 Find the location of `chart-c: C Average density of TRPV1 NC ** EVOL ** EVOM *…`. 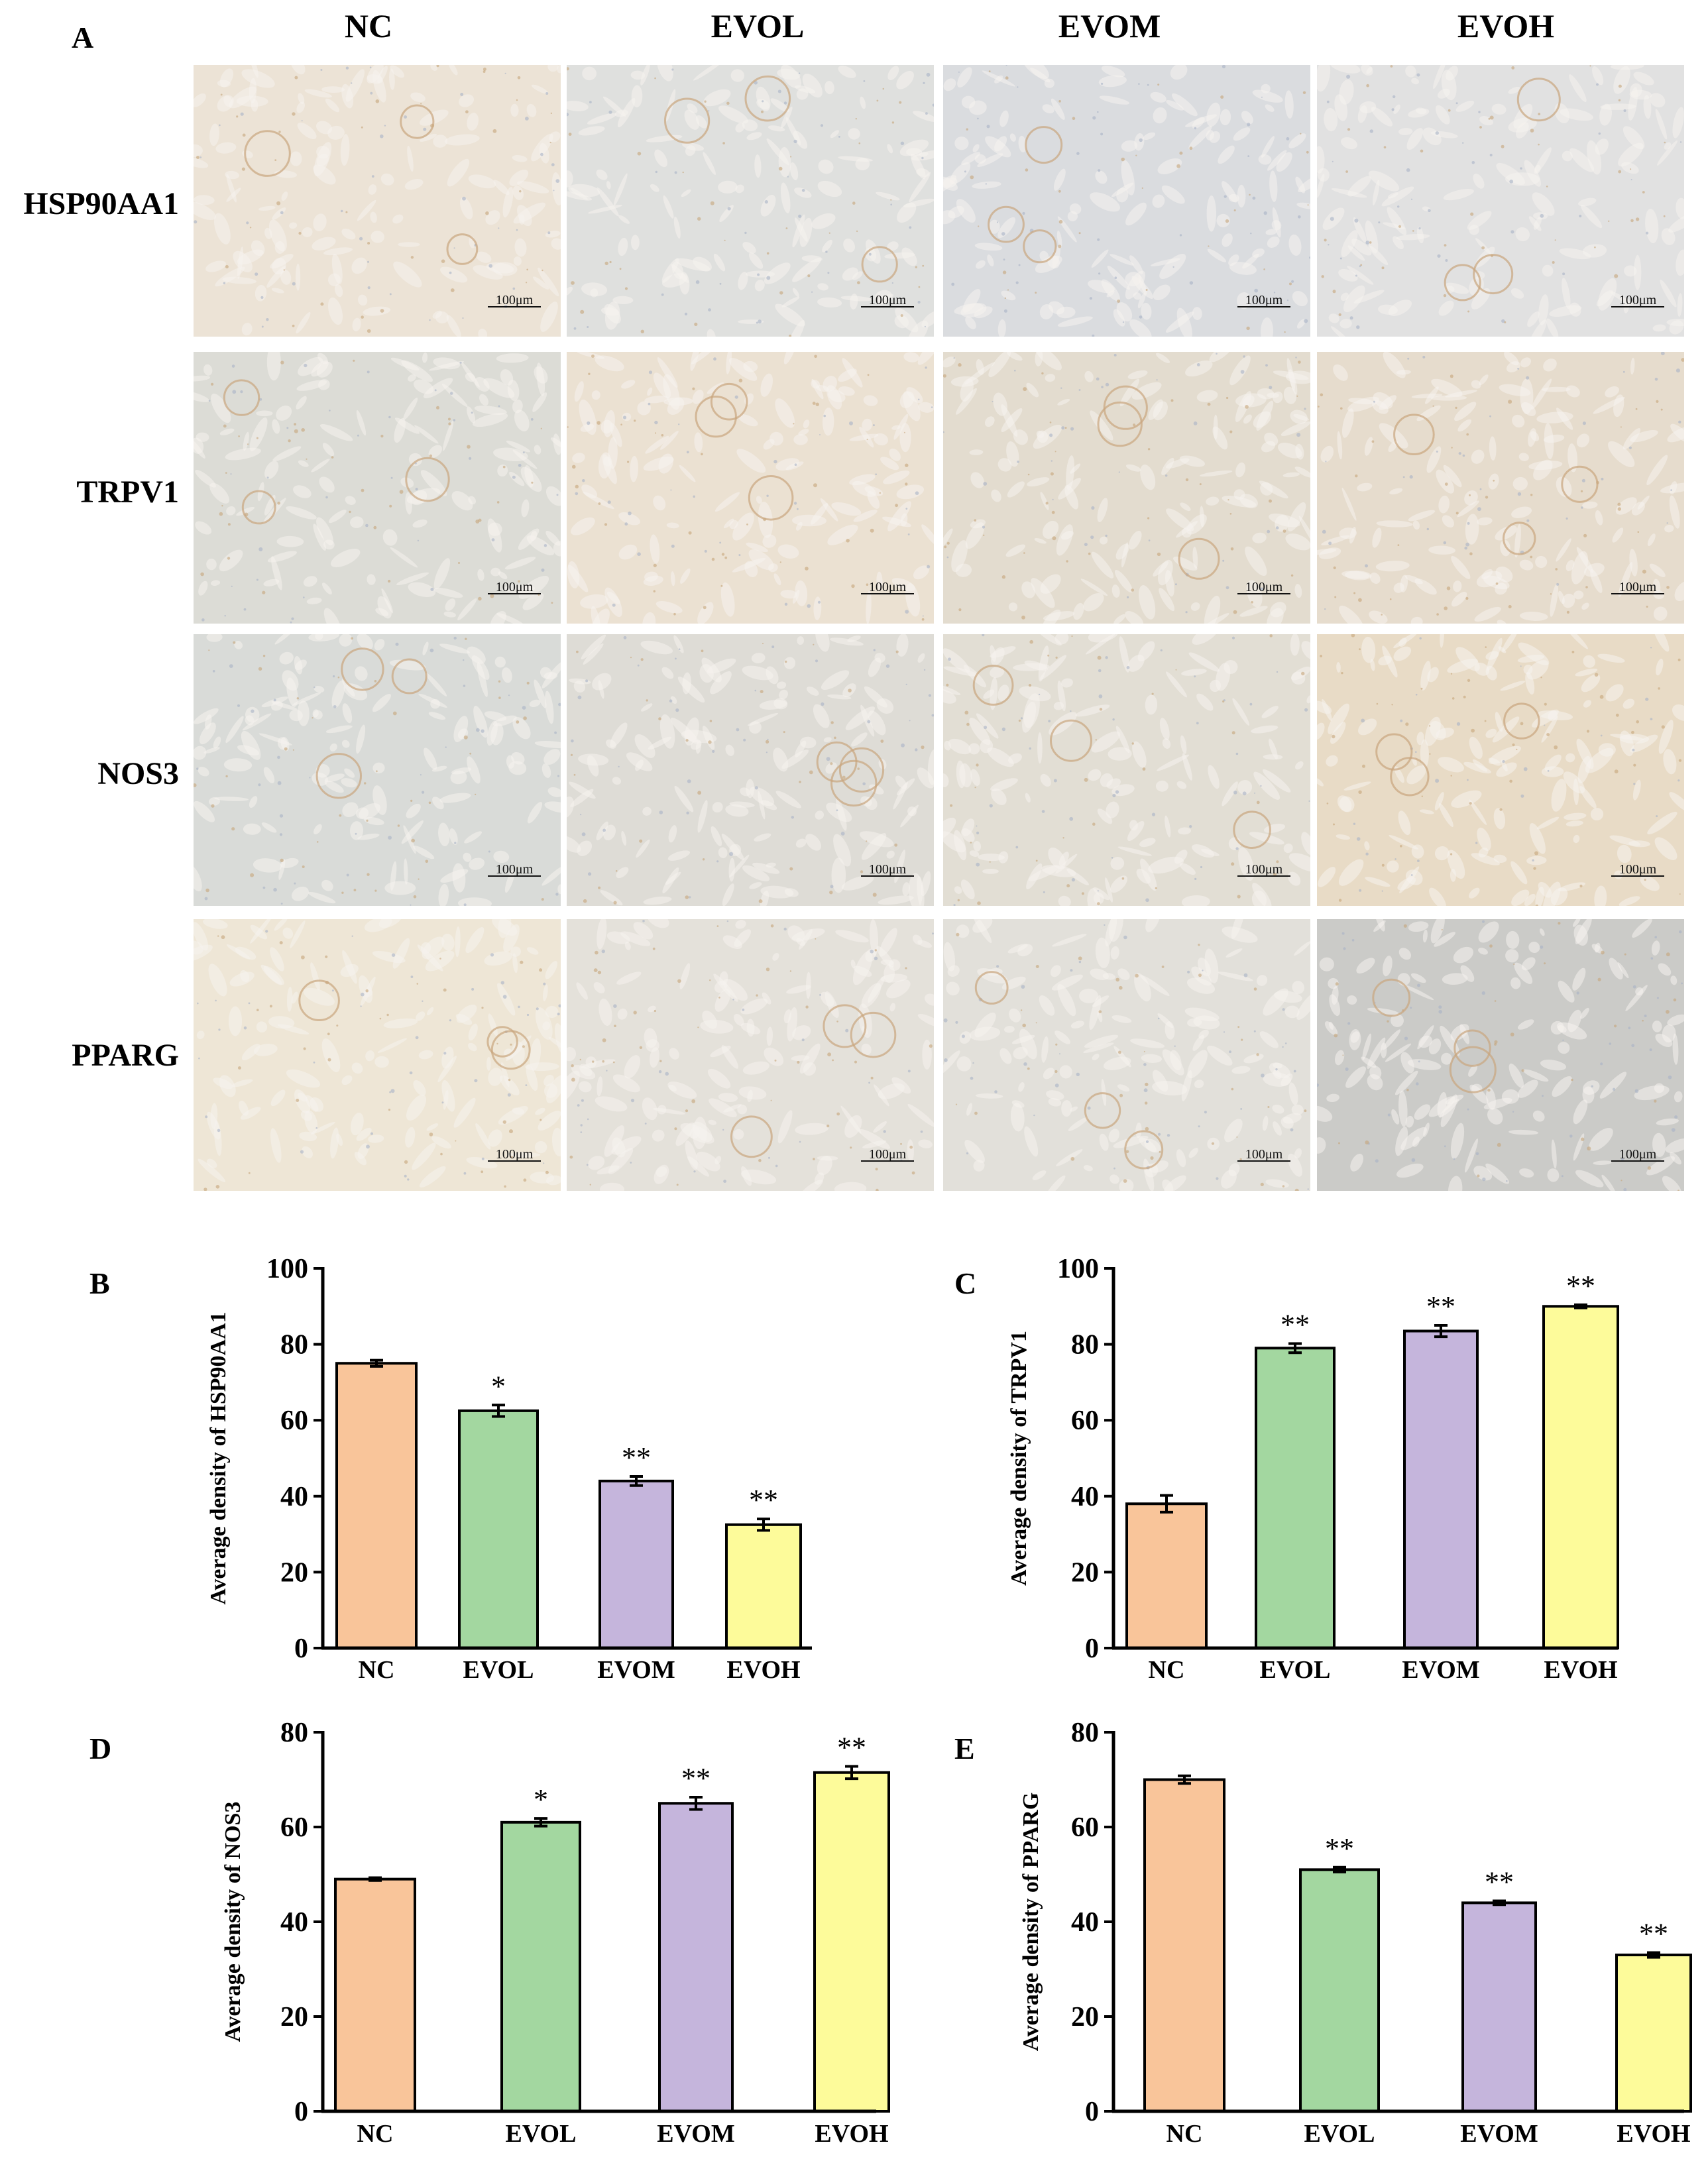

chart-c: C Average density of TRPV1 NC ** EVOL ** EVOM *… is located at coordinates (1286, 1469).